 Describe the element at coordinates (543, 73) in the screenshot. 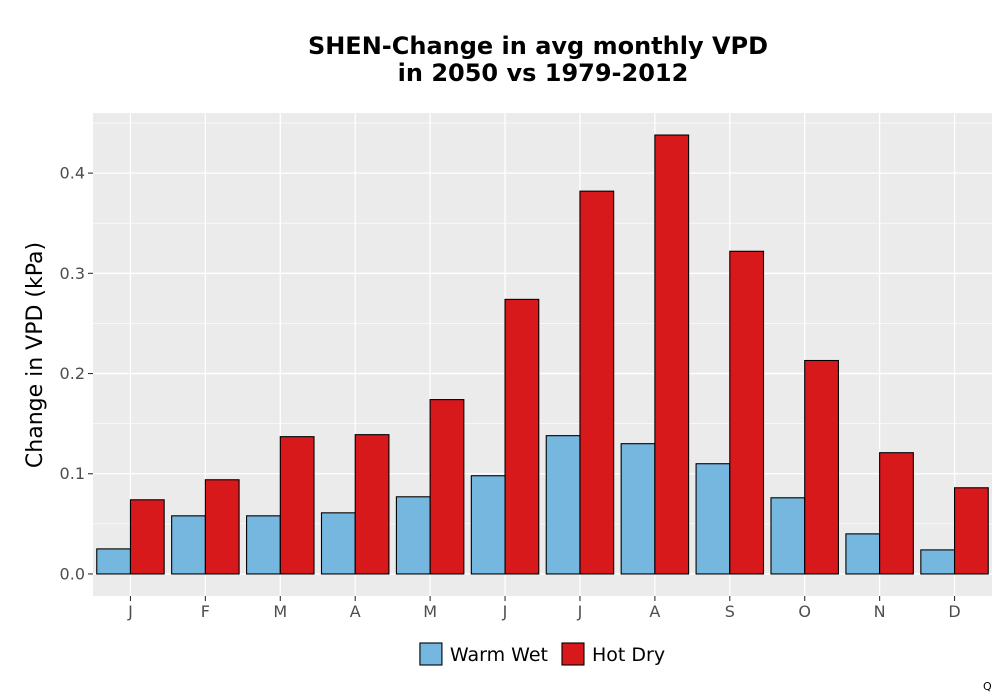

I see `chart-title-line-2: in 2050 vs 1979-2012` at that location.